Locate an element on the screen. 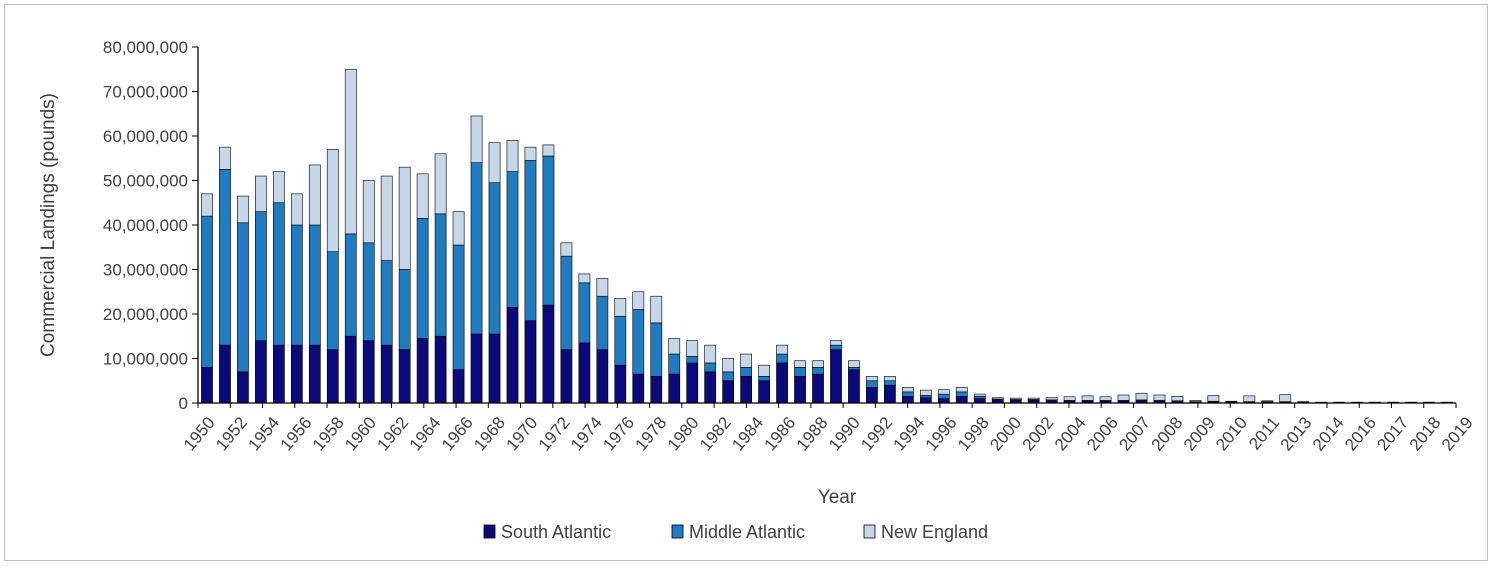  y-tick-label: 60,000,000 is located at coordinates (145, 136).